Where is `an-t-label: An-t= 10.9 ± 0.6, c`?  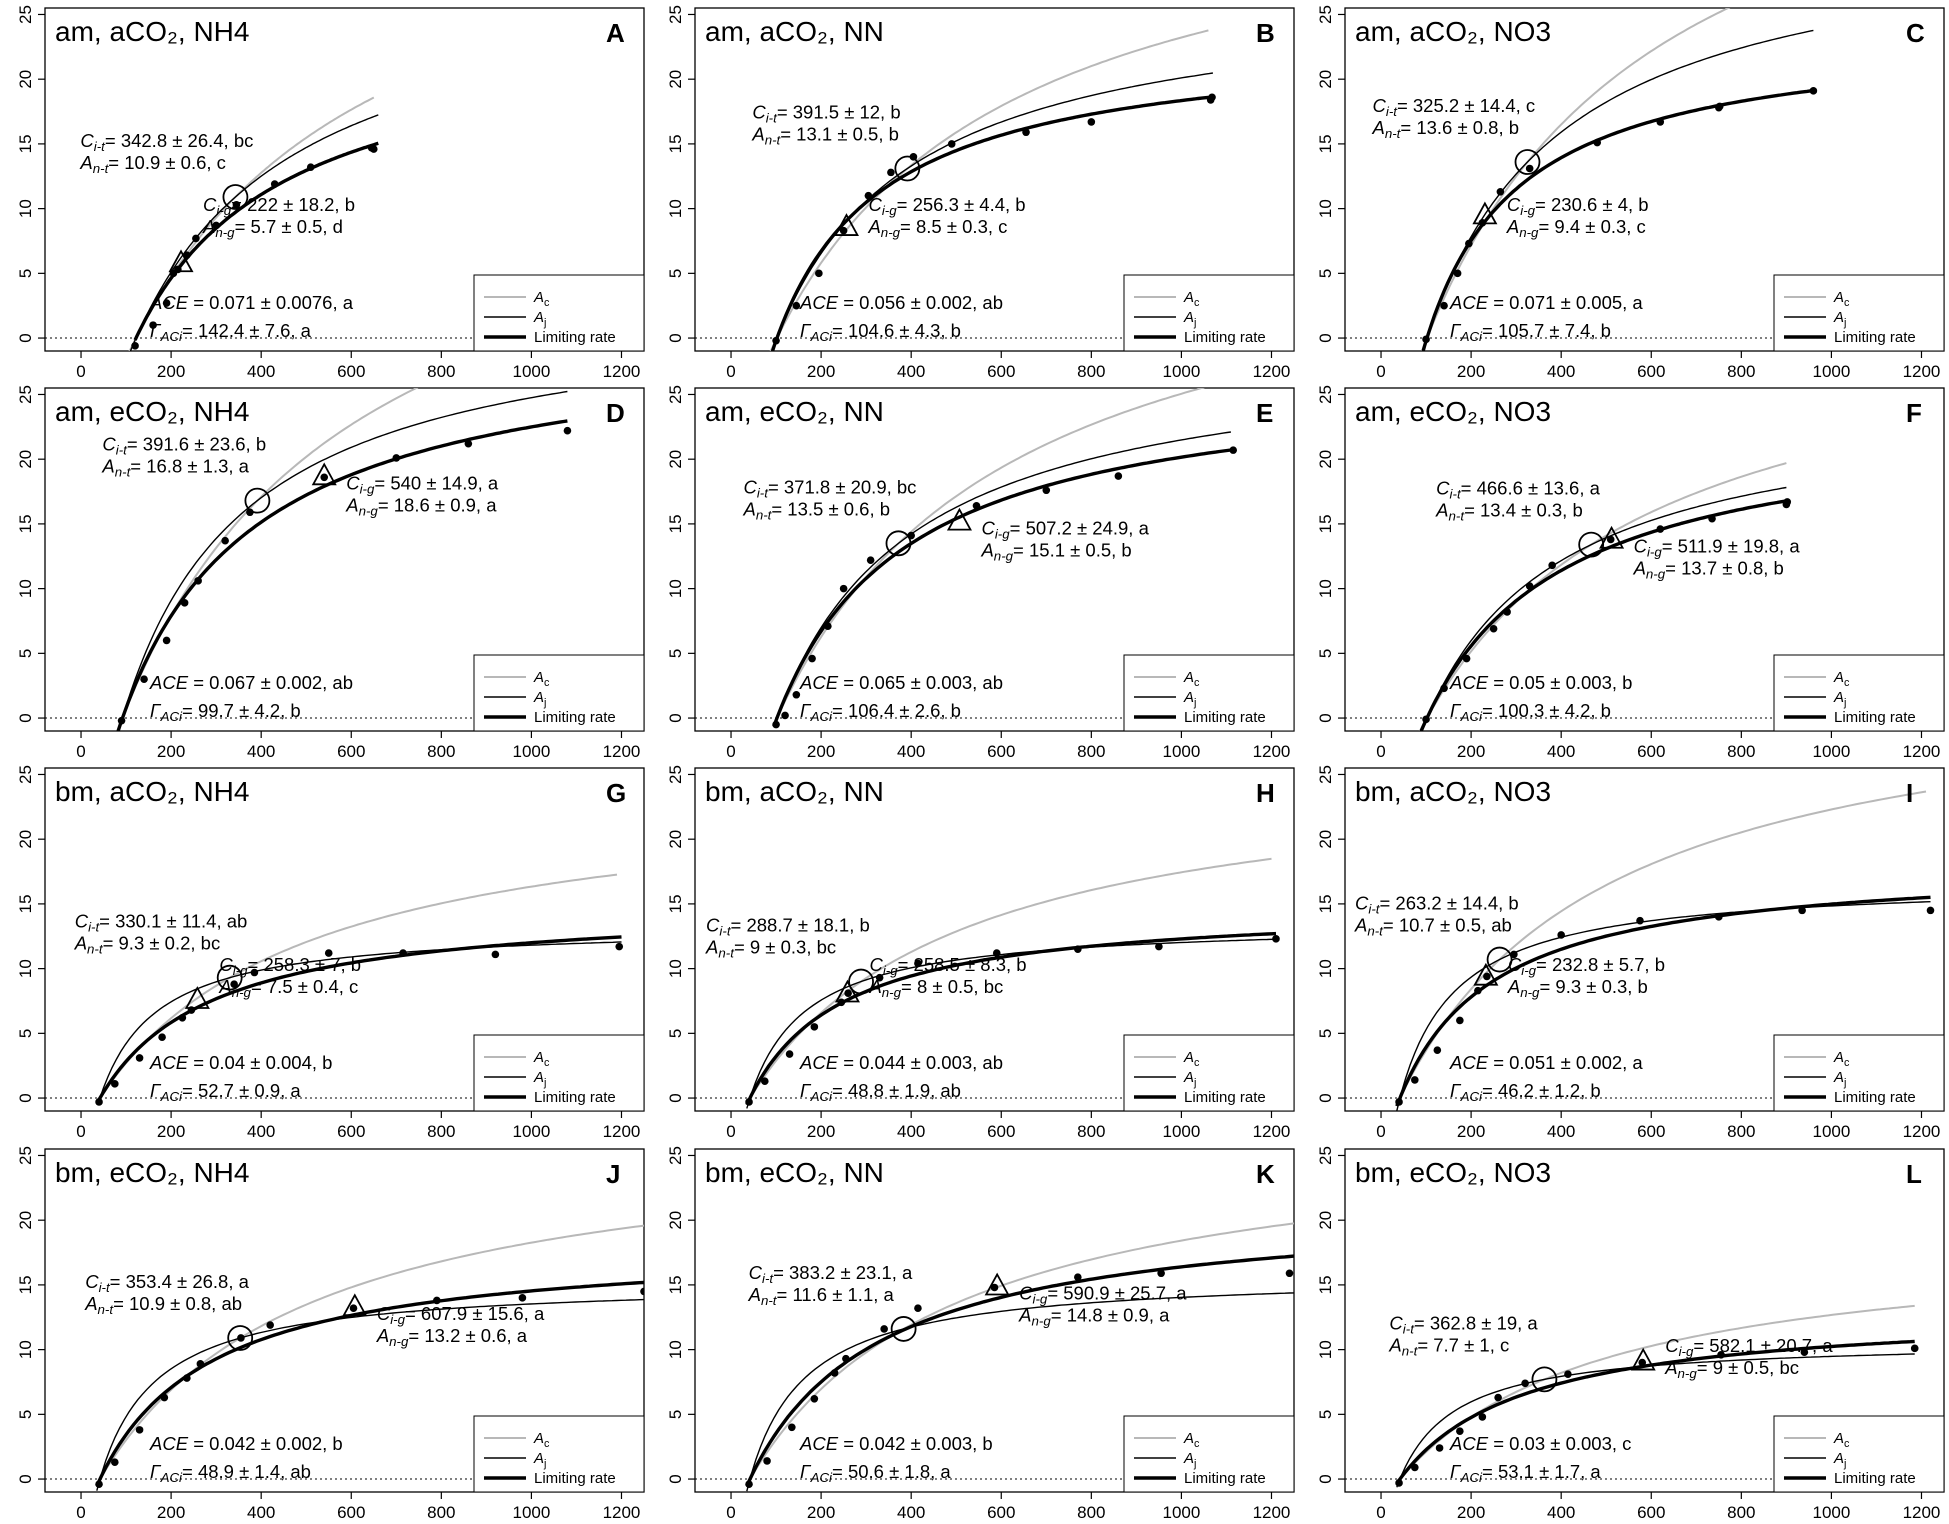 an-t-label: An-t= 10.9 ± 0.6, c is located at coordinates (152, 164).